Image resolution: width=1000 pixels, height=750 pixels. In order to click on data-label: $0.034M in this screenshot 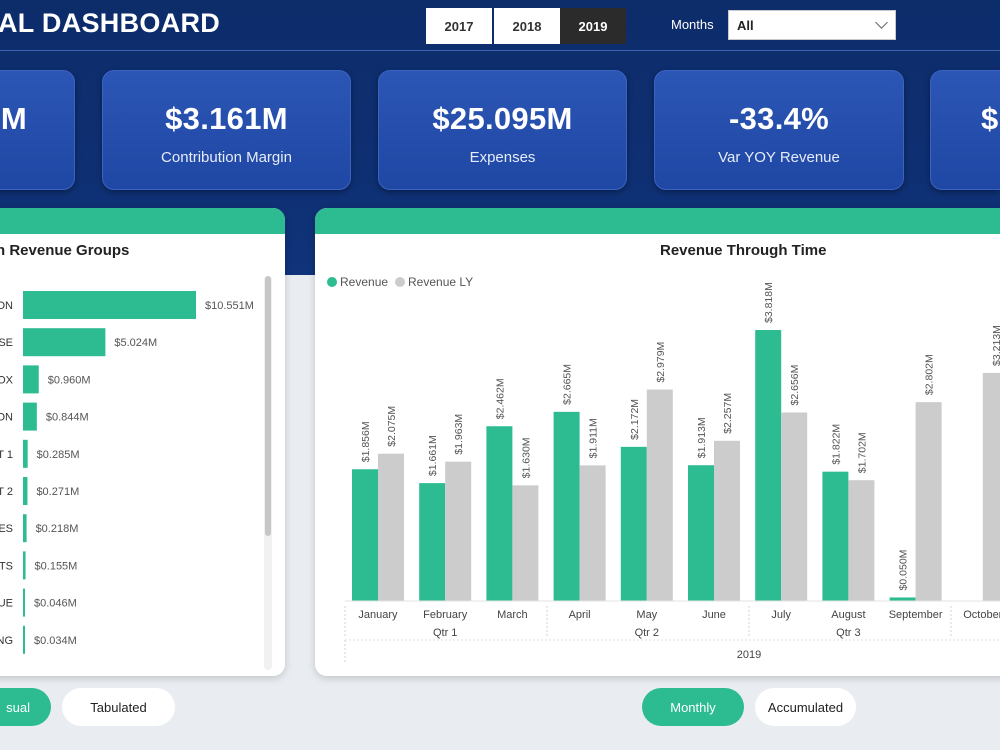, I will do `click(55, 641)`.